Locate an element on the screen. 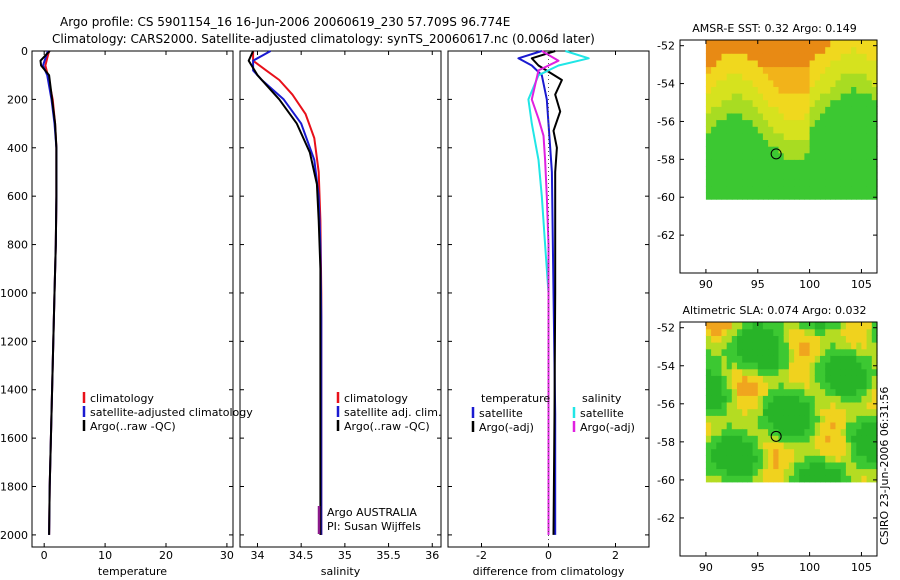 This screenshot has height=580, width=900. difference-profile-series-salinity-argo-adj- is located at coordinates (545, 292).